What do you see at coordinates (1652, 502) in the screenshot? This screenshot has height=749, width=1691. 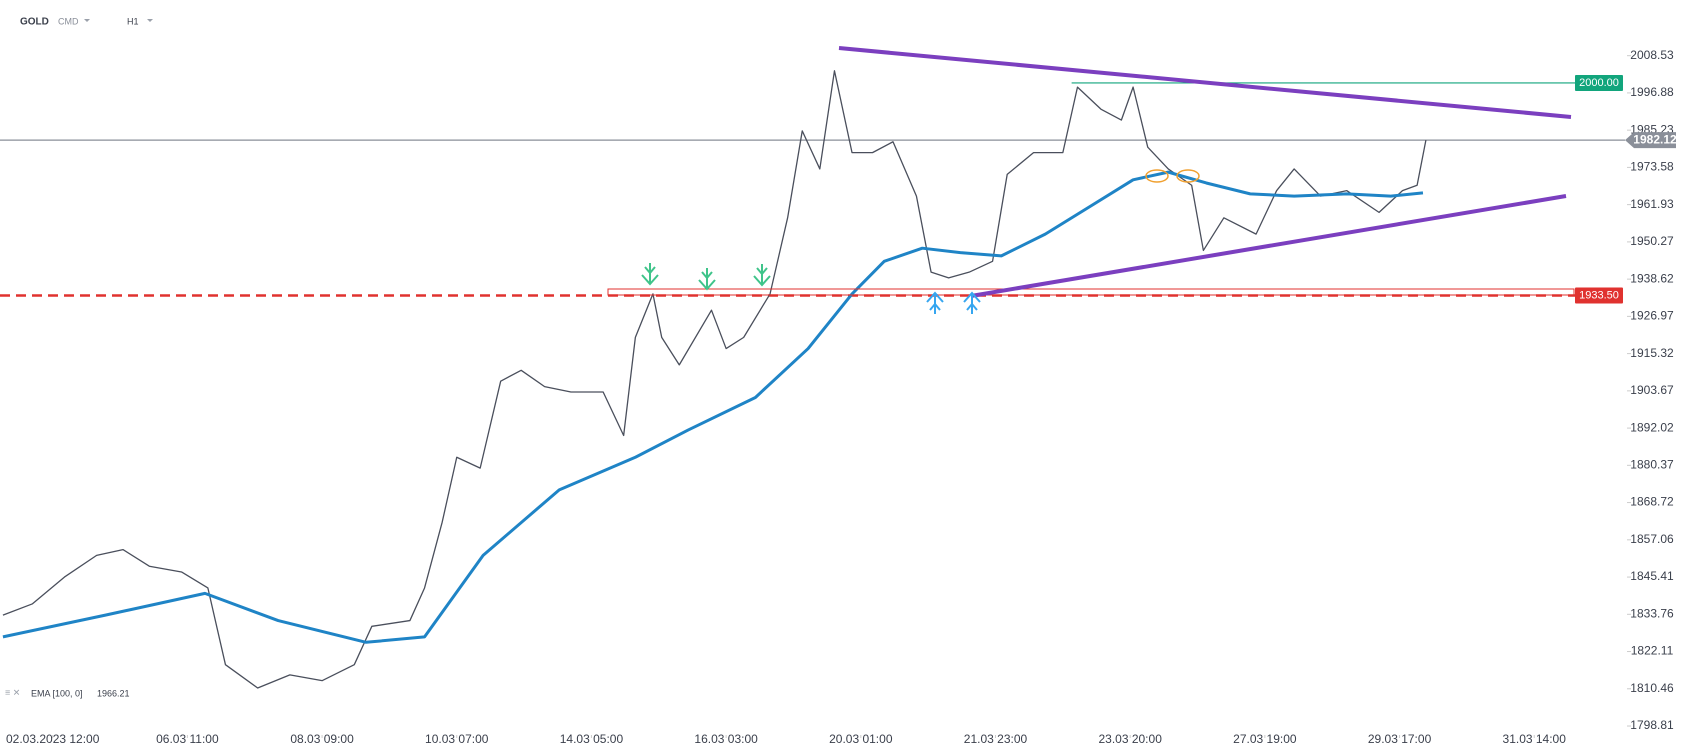 I see `y-tick-label: 1868.72` at bounding box center [1652, 502].